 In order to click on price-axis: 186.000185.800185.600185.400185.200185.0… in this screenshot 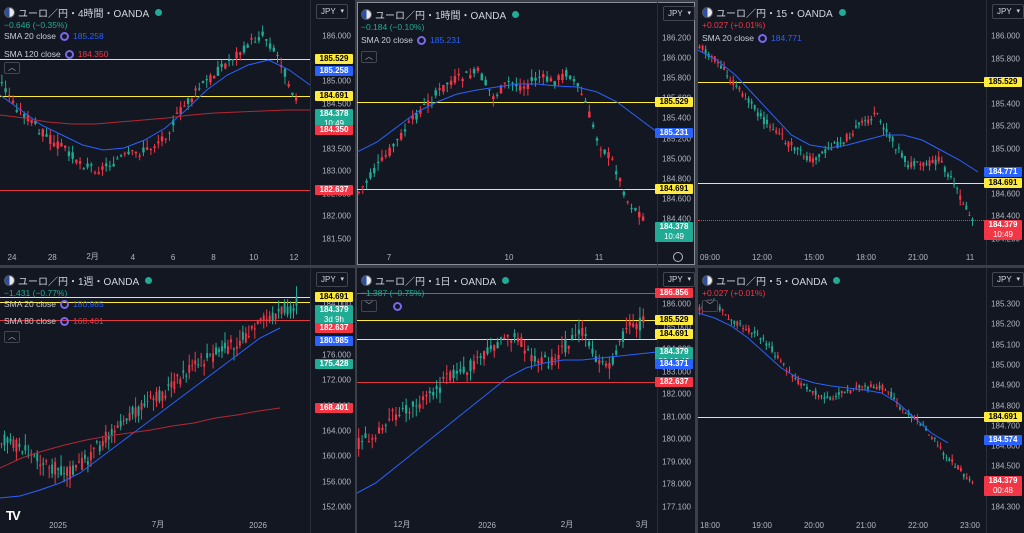, I will do `click(1004, 132)`.